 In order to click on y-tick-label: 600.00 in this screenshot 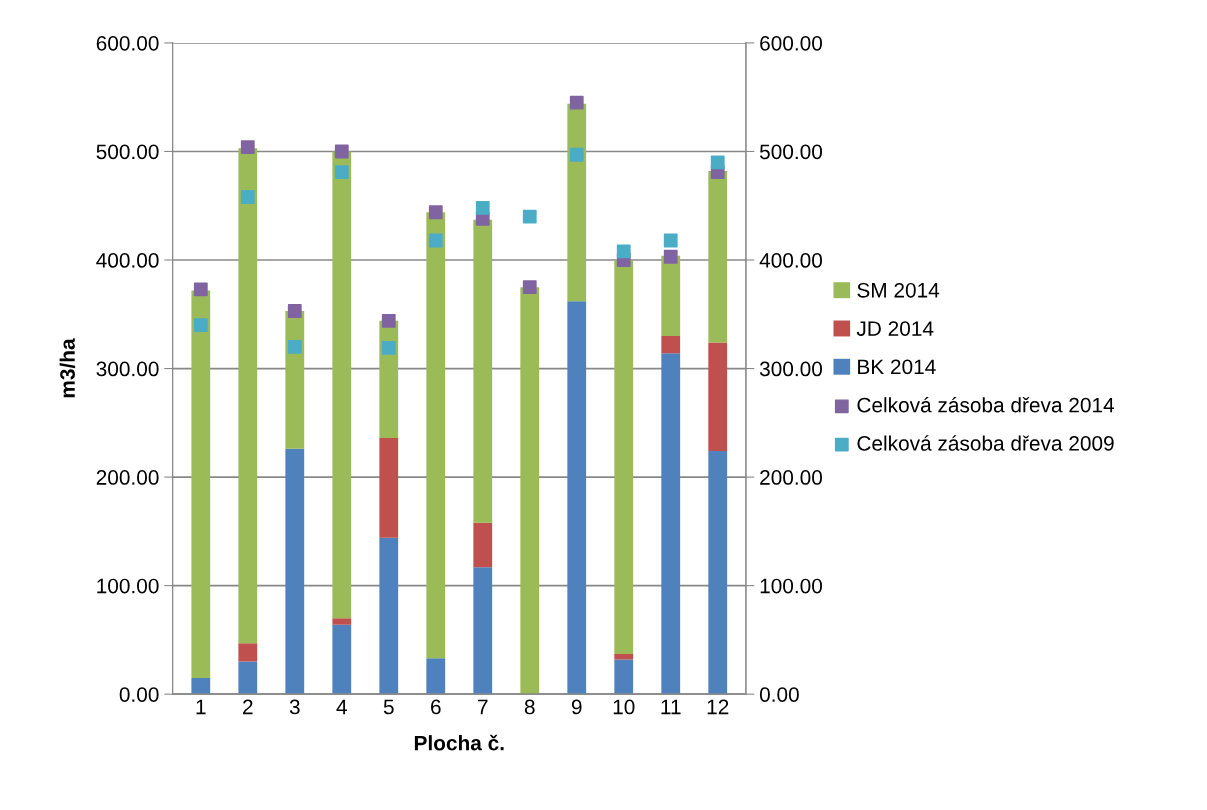, I will do `click(127, 43)`.